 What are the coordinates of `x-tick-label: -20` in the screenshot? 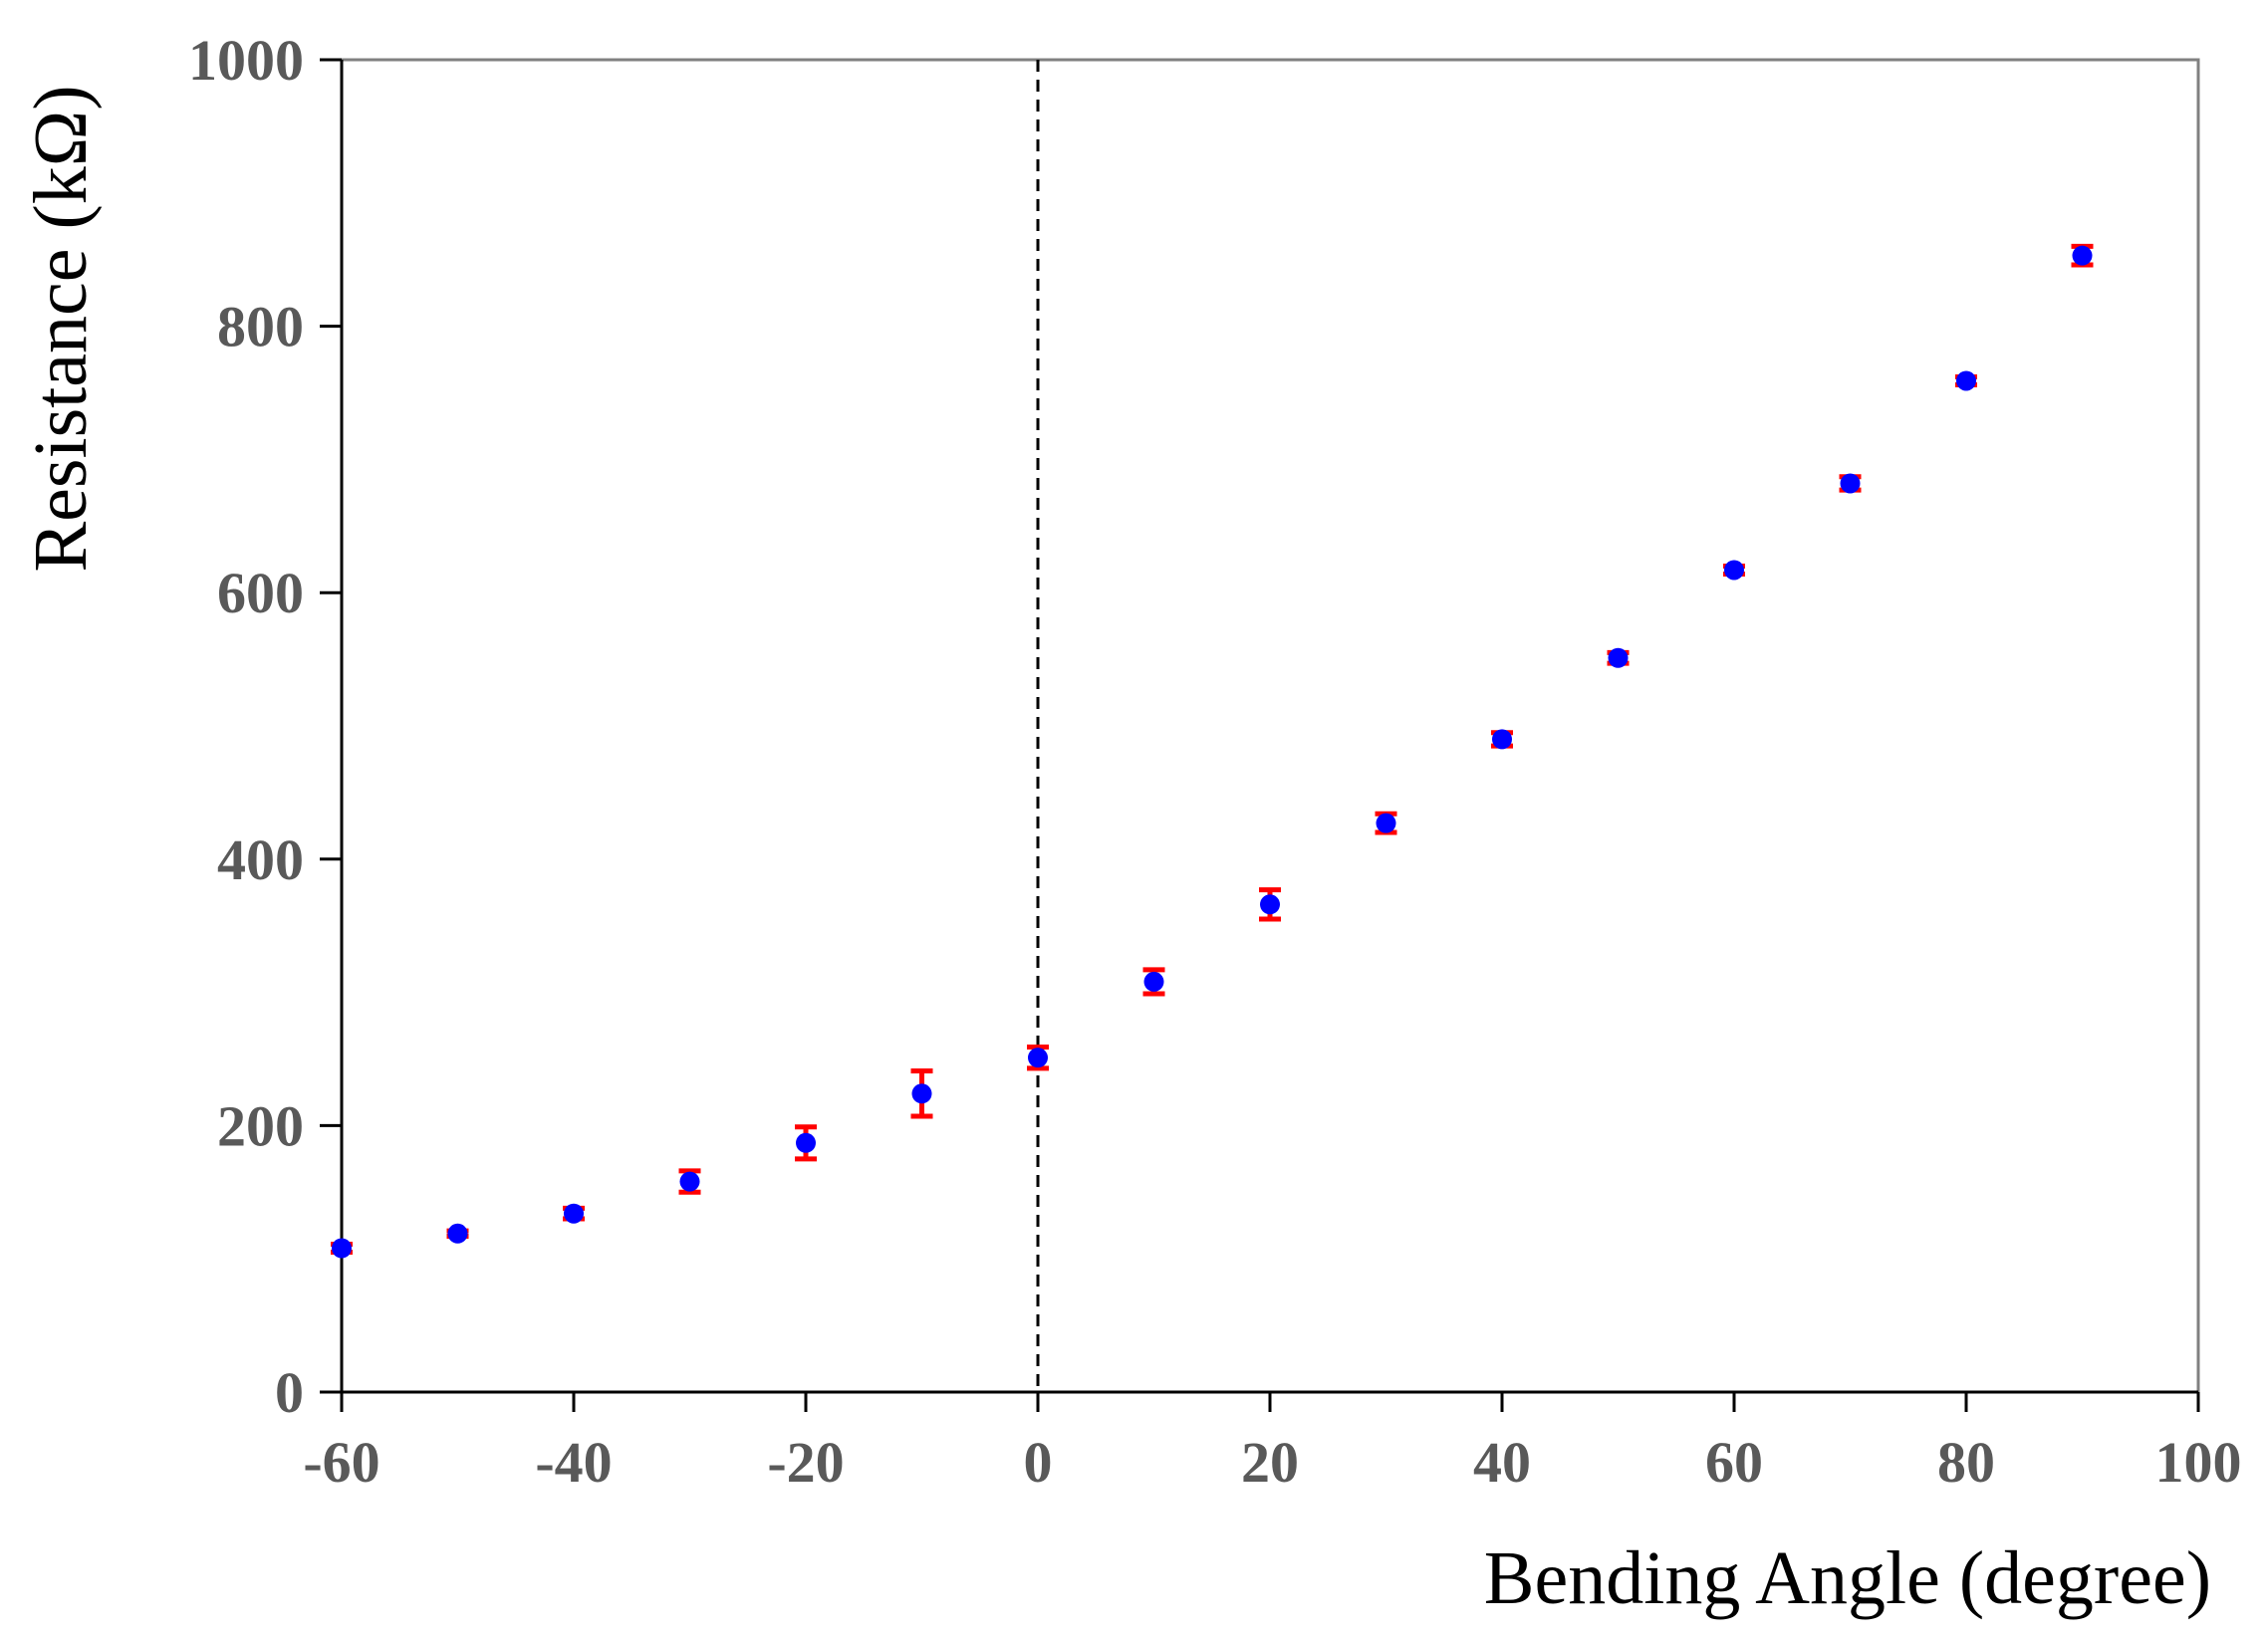 It's located at (805, 1462).